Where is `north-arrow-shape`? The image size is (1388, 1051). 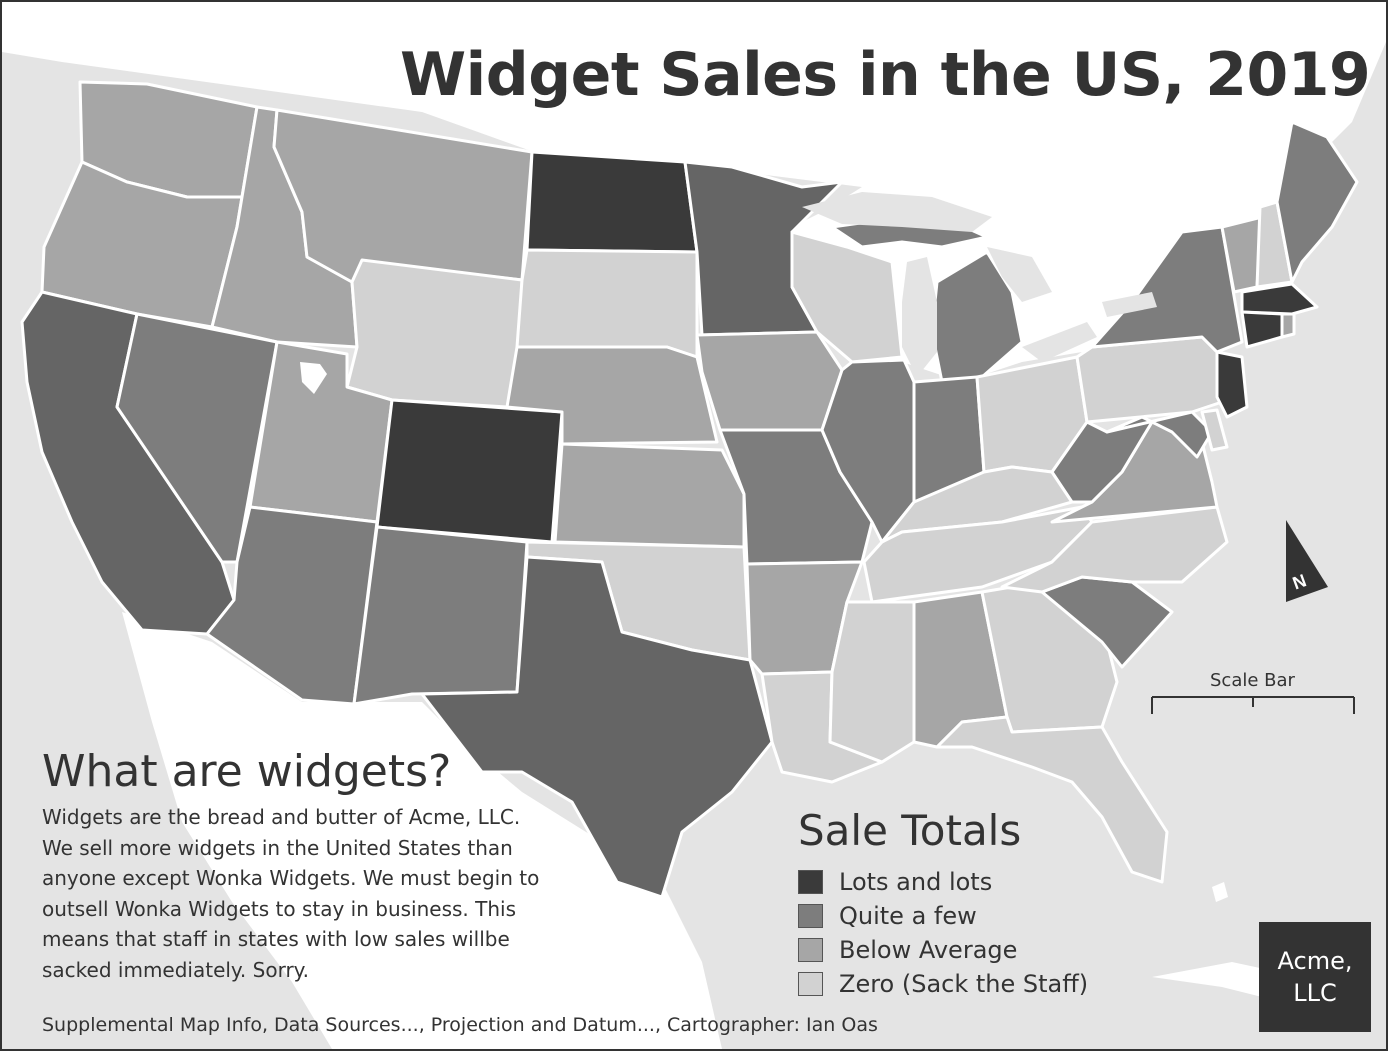
north-arrow-shape is located at coordinates (1307, 561).